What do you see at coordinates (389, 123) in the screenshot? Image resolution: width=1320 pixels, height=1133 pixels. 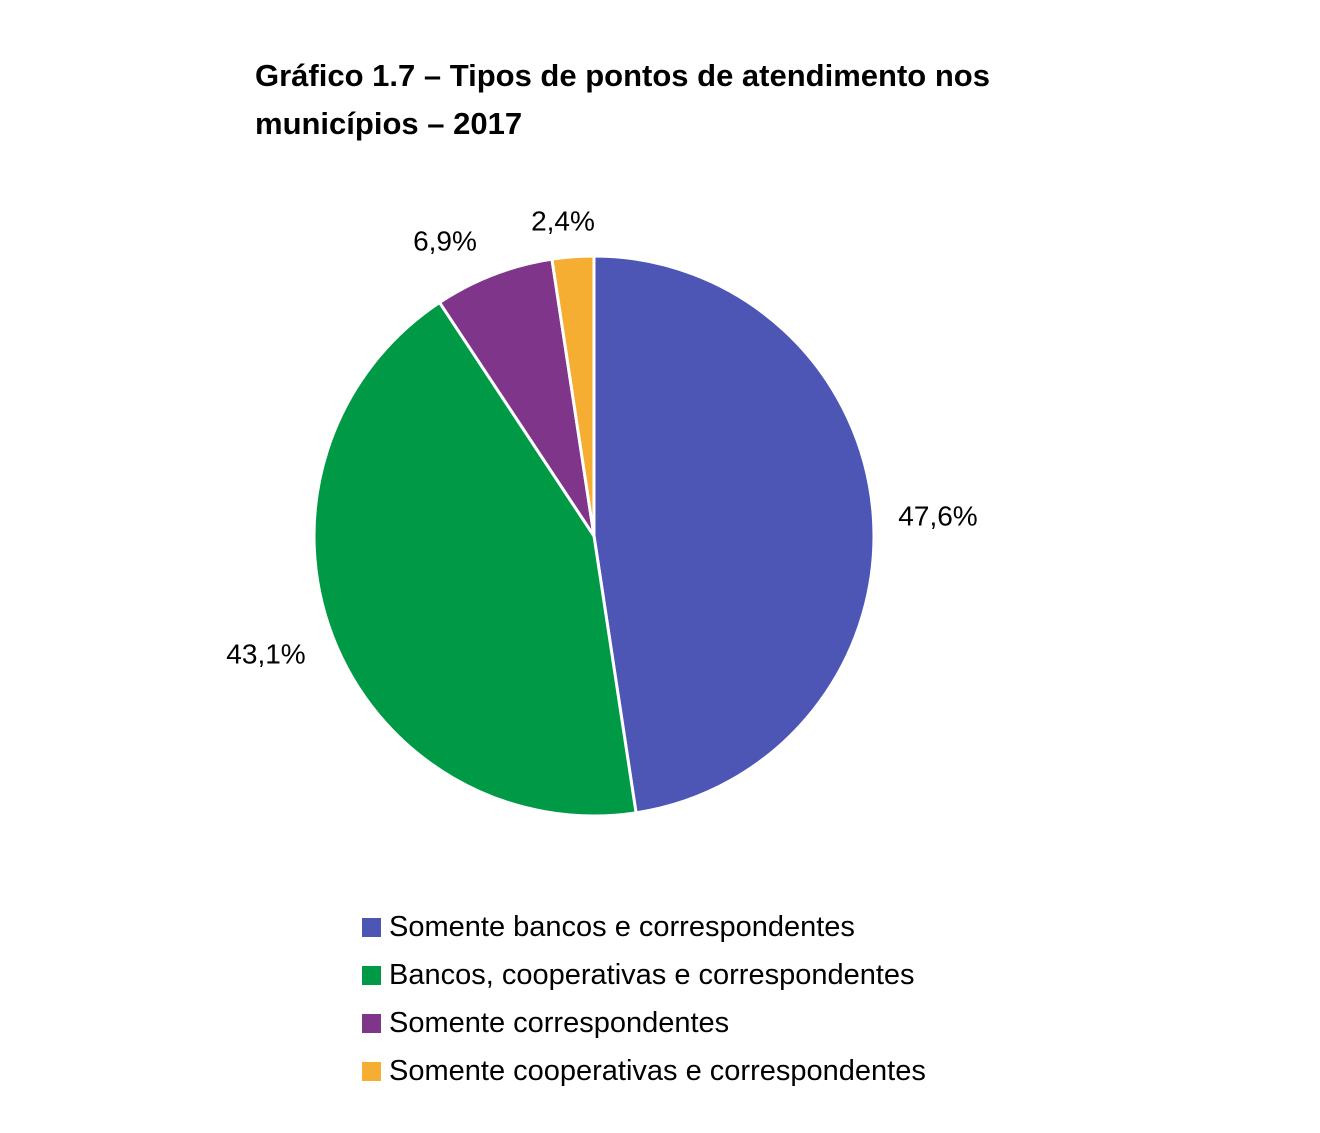 I see `chart-title-line-2: municípios – 2017` at bounding box center [389, 123].